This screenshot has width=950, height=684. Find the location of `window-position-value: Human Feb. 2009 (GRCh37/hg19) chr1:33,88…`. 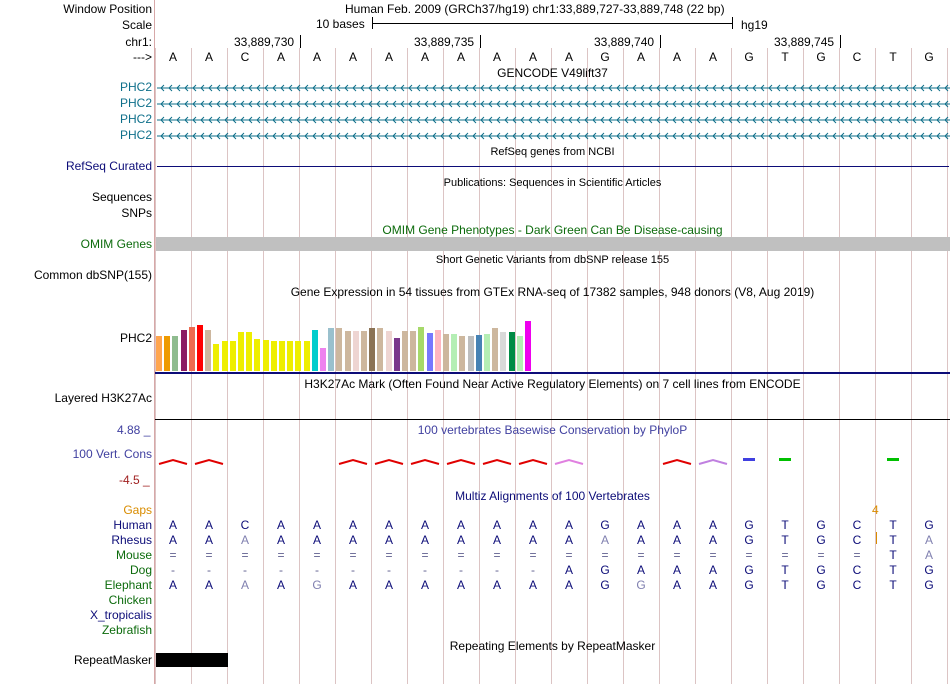

window-position-value: Human Feb. 2009 (GRCh37/hg19) chr1:33,88… is located at coordinates (535, 9).